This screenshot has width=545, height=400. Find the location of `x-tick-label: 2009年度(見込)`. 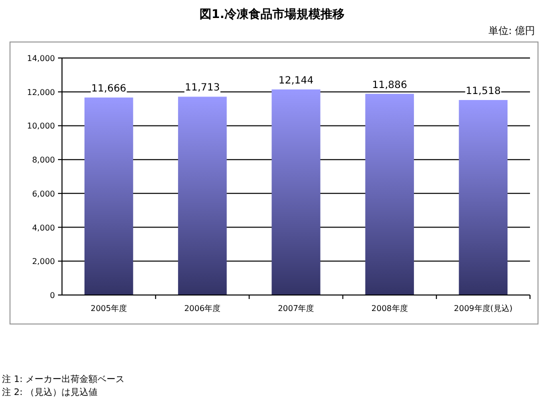

x-tick-label: 2009年度(見込) is located at coordinates (483, 308).